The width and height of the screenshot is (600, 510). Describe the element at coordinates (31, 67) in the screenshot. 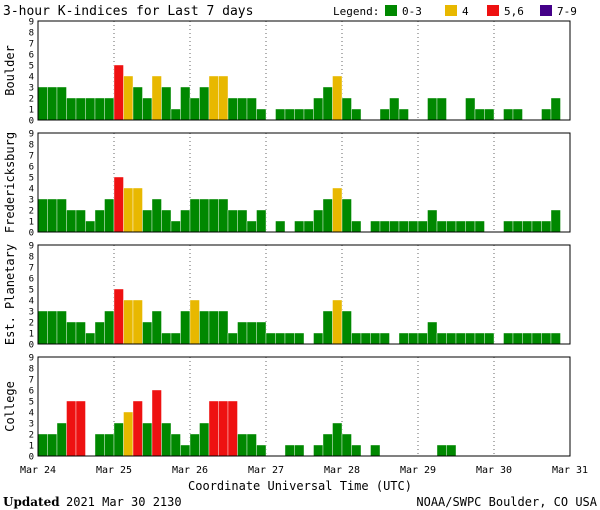

I see `y-tick-label: 5` at that location.